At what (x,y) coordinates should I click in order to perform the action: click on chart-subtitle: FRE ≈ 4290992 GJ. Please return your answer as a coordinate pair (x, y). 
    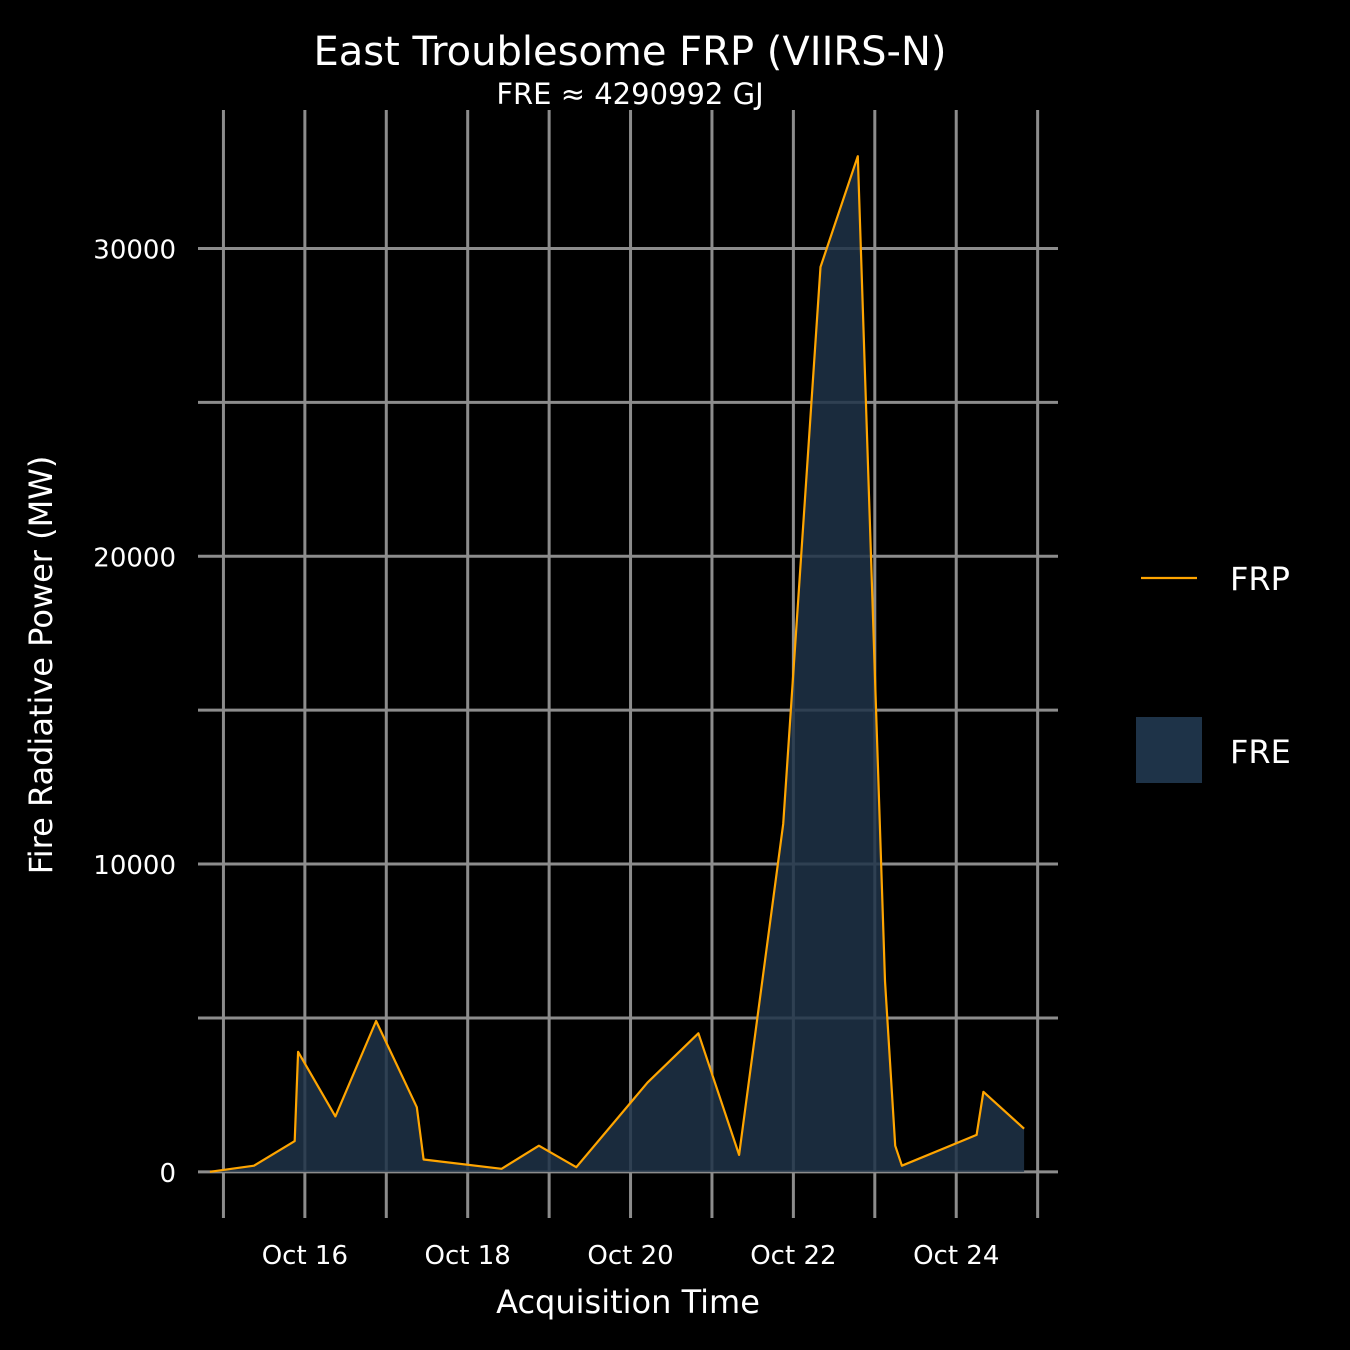
    Looking at the image, I should click on (629, 94).